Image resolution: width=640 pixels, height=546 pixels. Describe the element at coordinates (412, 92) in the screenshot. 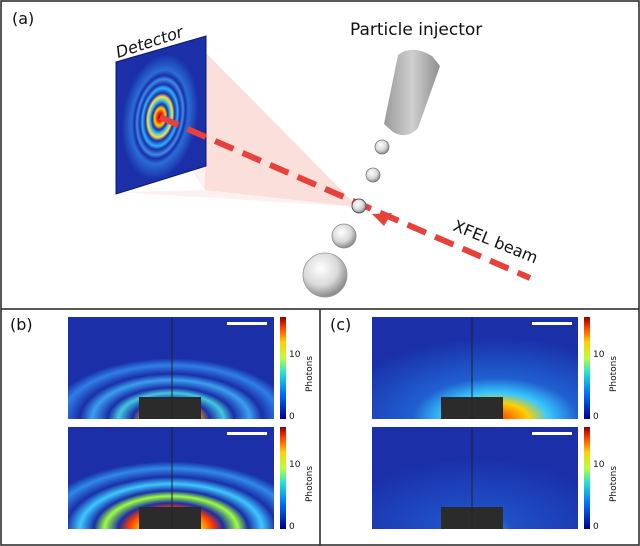

I see `particle-injector-nozzle-icon` at that location.